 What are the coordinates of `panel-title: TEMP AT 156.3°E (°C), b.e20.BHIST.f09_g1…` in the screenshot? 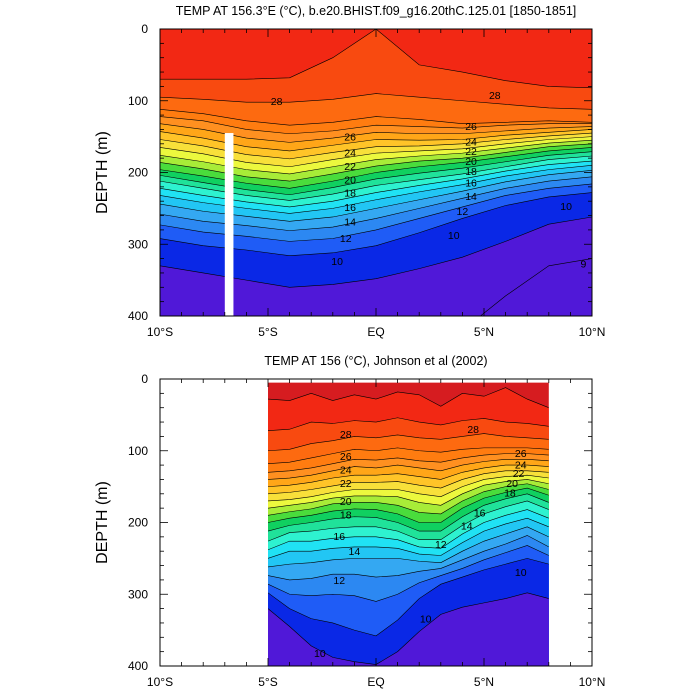 It's located at (376, 11).